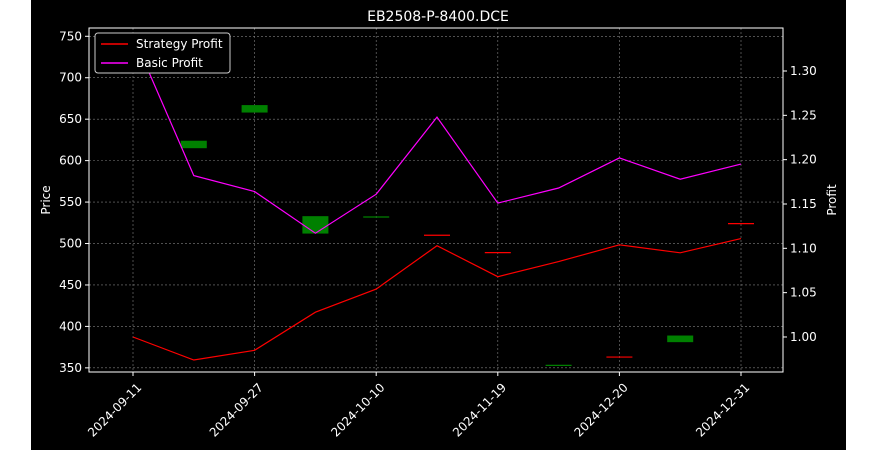 The width and height of the screenshot is (878, 450). Describe the element at coordinates (803, 204) in the screenshot. I see `y-right-tick-label: 1.15` at that location.